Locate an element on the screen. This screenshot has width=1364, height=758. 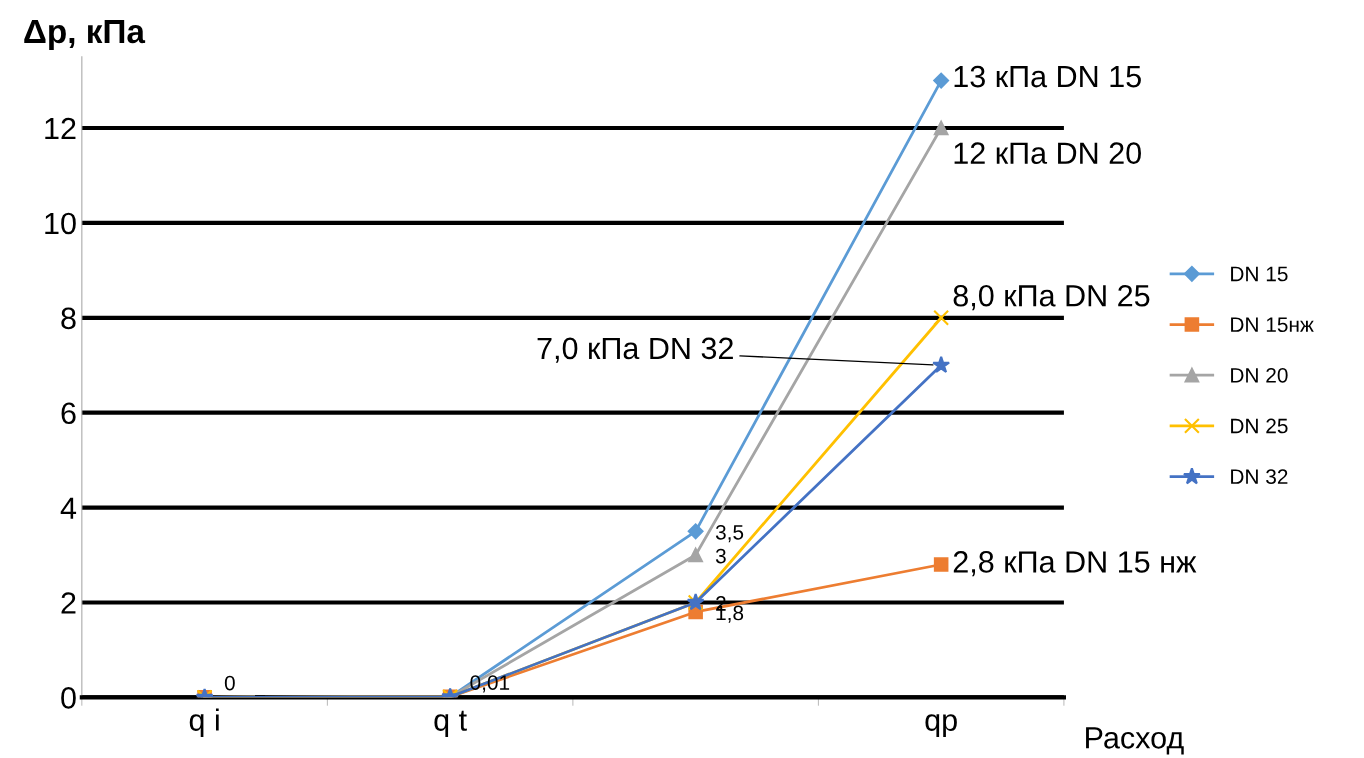
y-tick-label: 10 is located at coordinates (60, 223).